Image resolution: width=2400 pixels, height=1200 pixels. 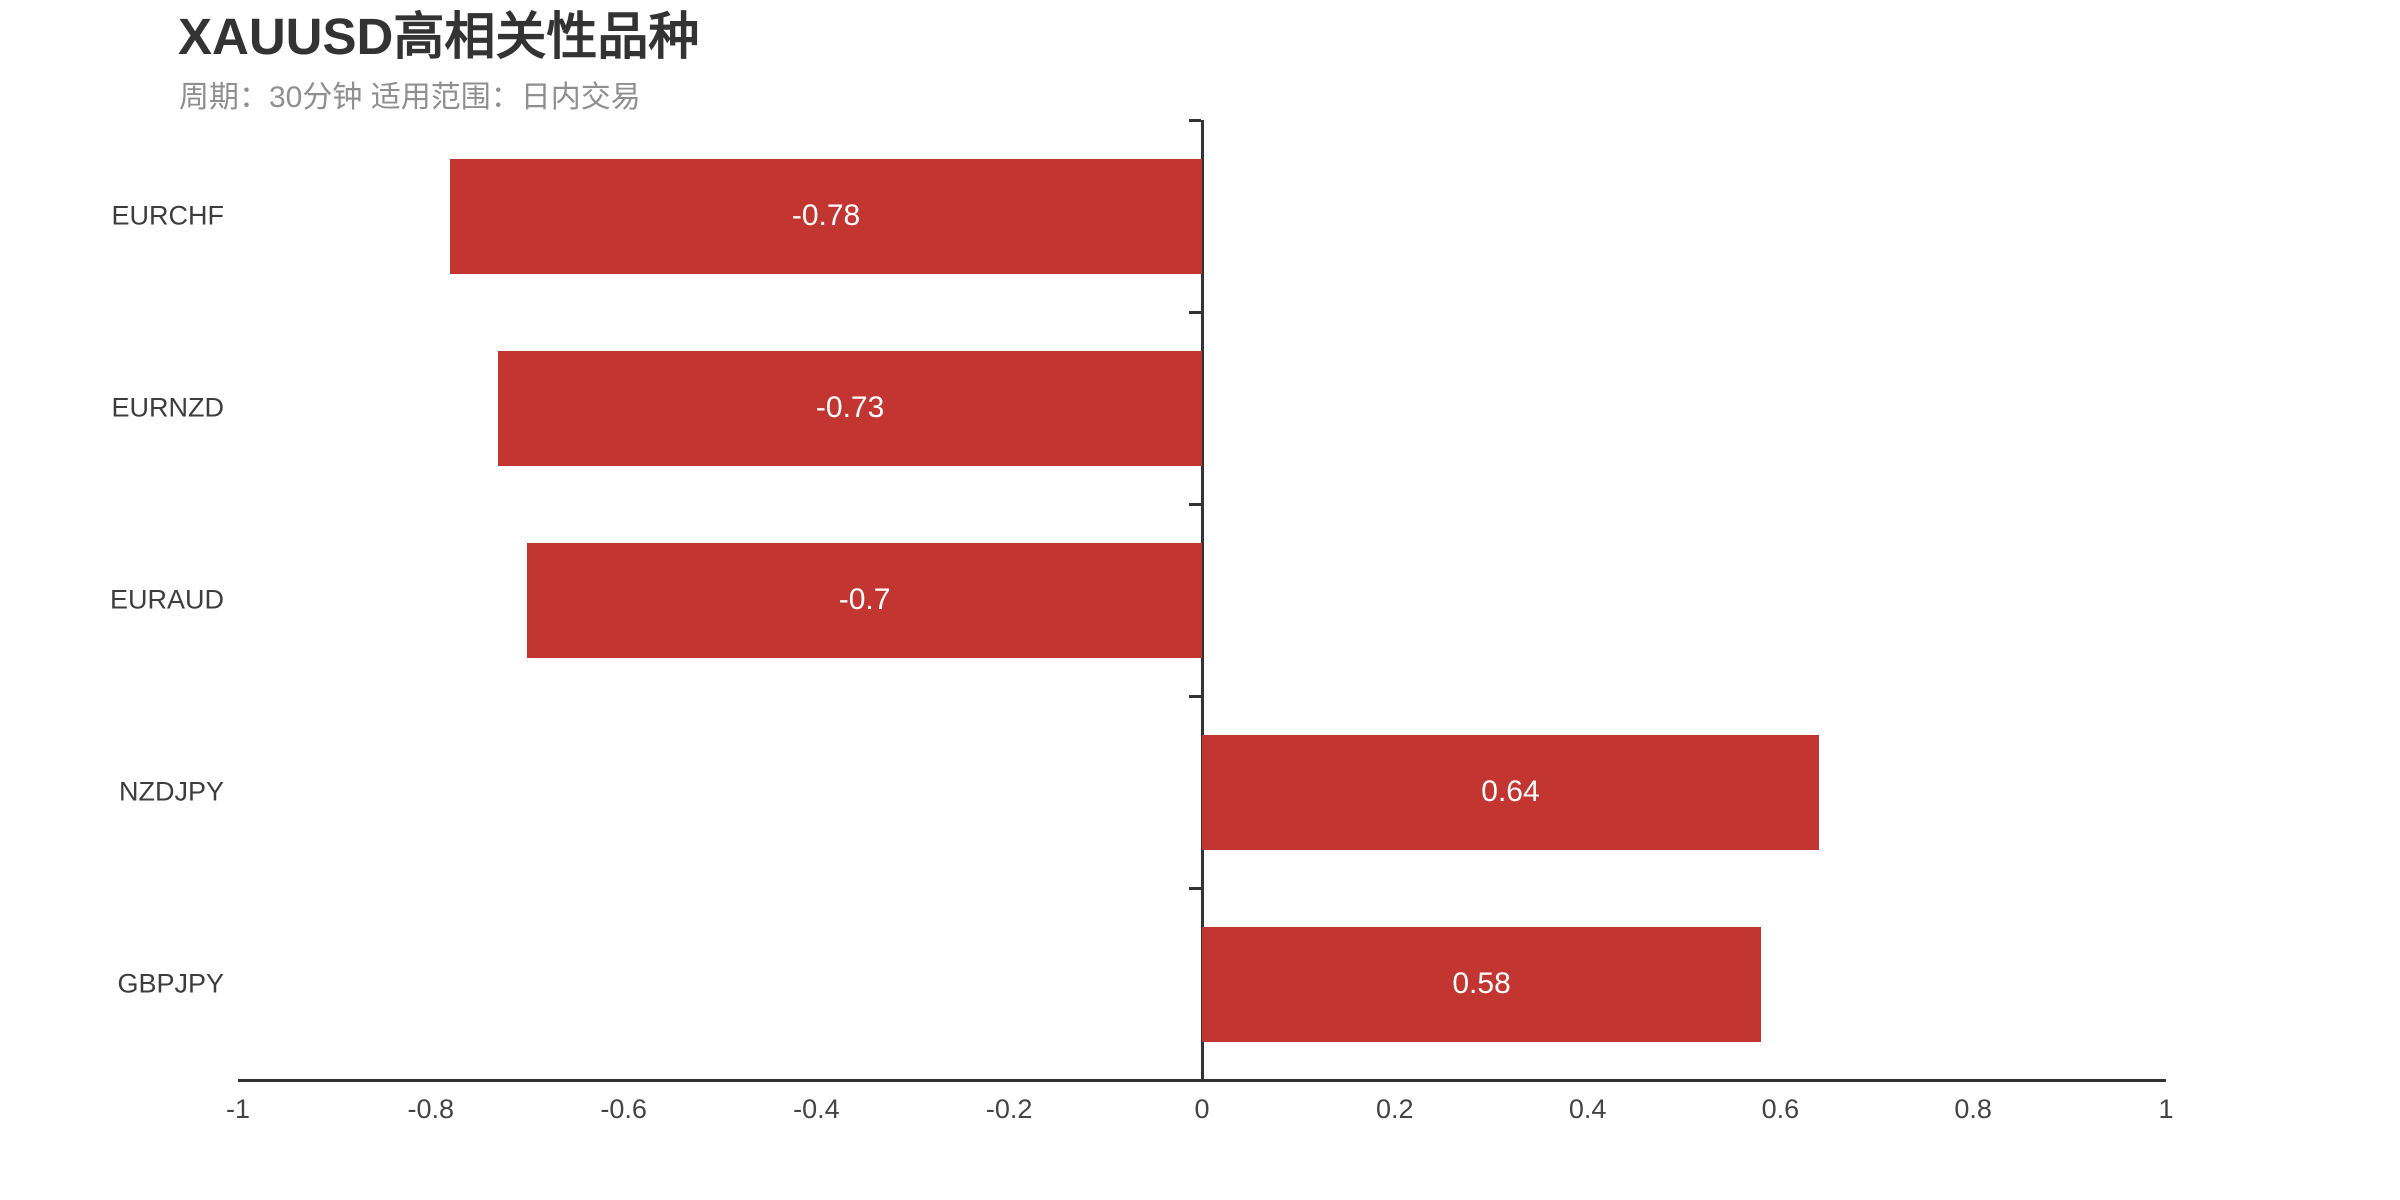 I want to click on y-axis-line, so click(x=1202, y=600).